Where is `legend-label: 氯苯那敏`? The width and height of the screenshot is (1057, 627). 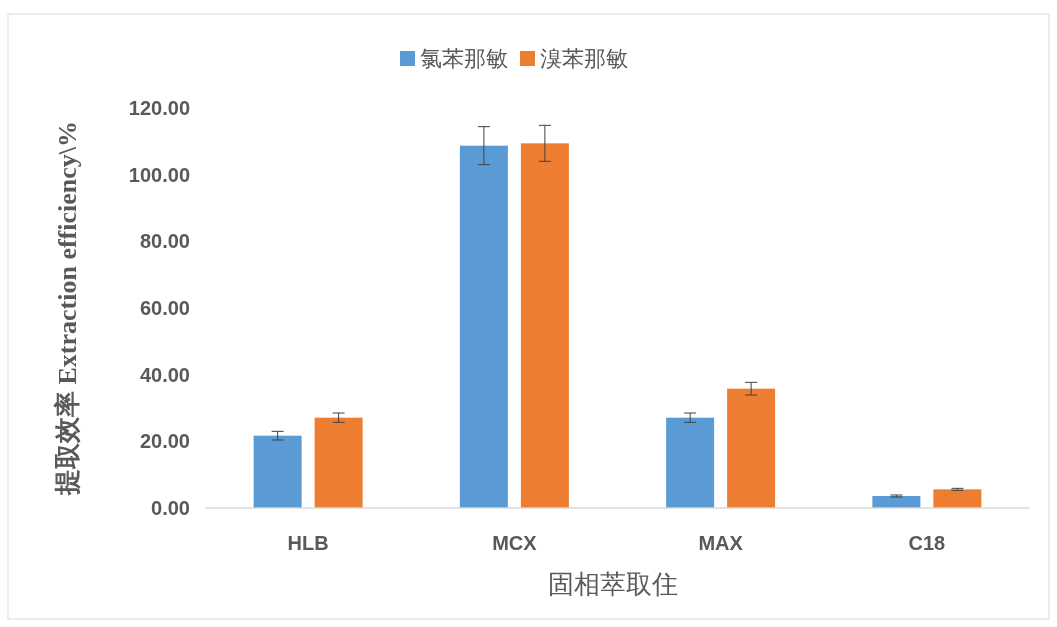
legend-label: 氯苯那敏 is located at coordinates (464, 58).